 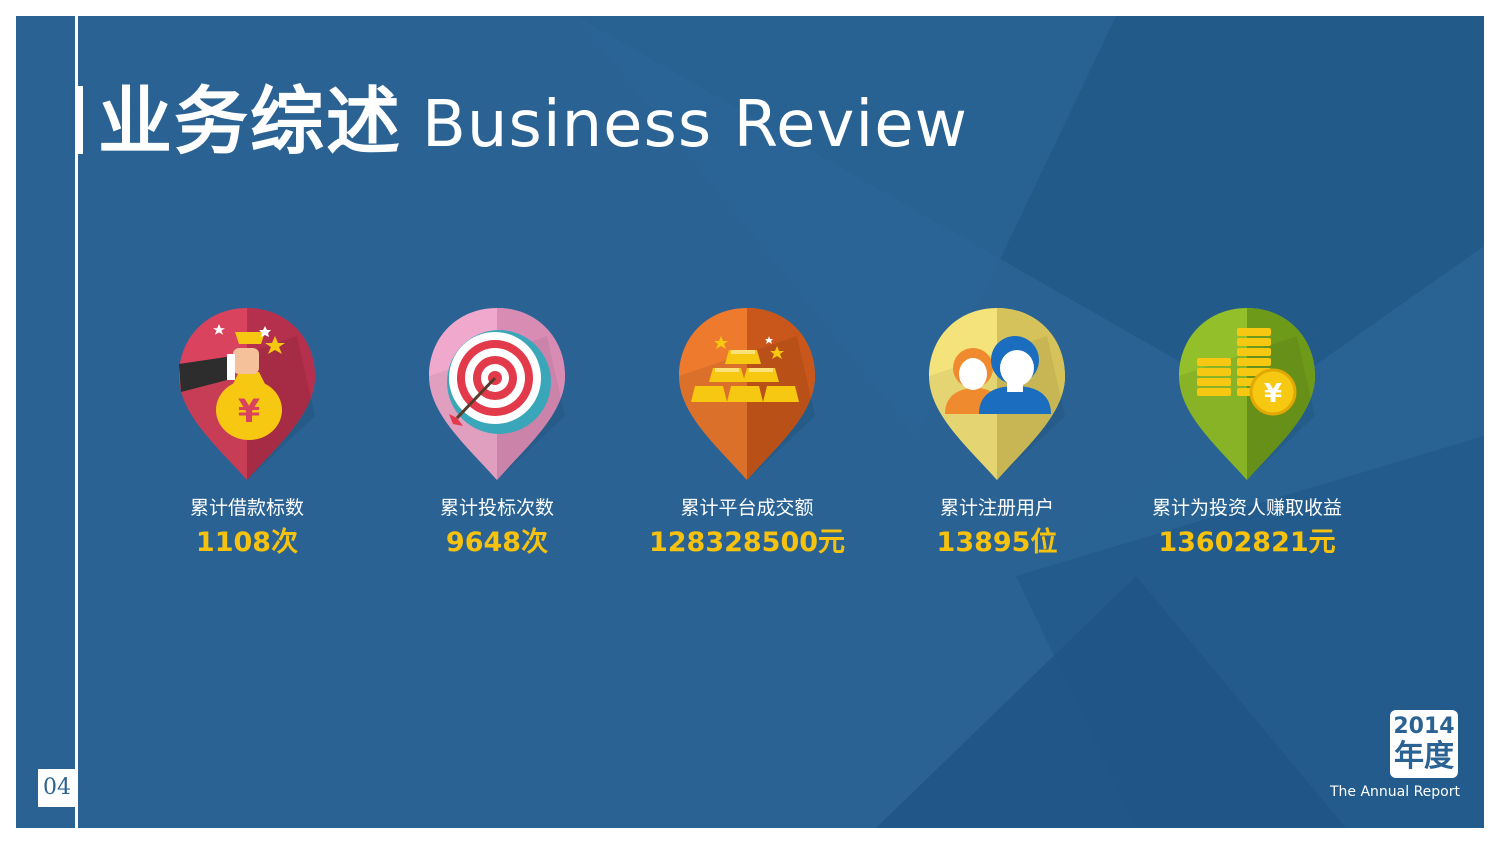 I want to click on metric-label: 累计注册用户, so click(x=996, y=508).